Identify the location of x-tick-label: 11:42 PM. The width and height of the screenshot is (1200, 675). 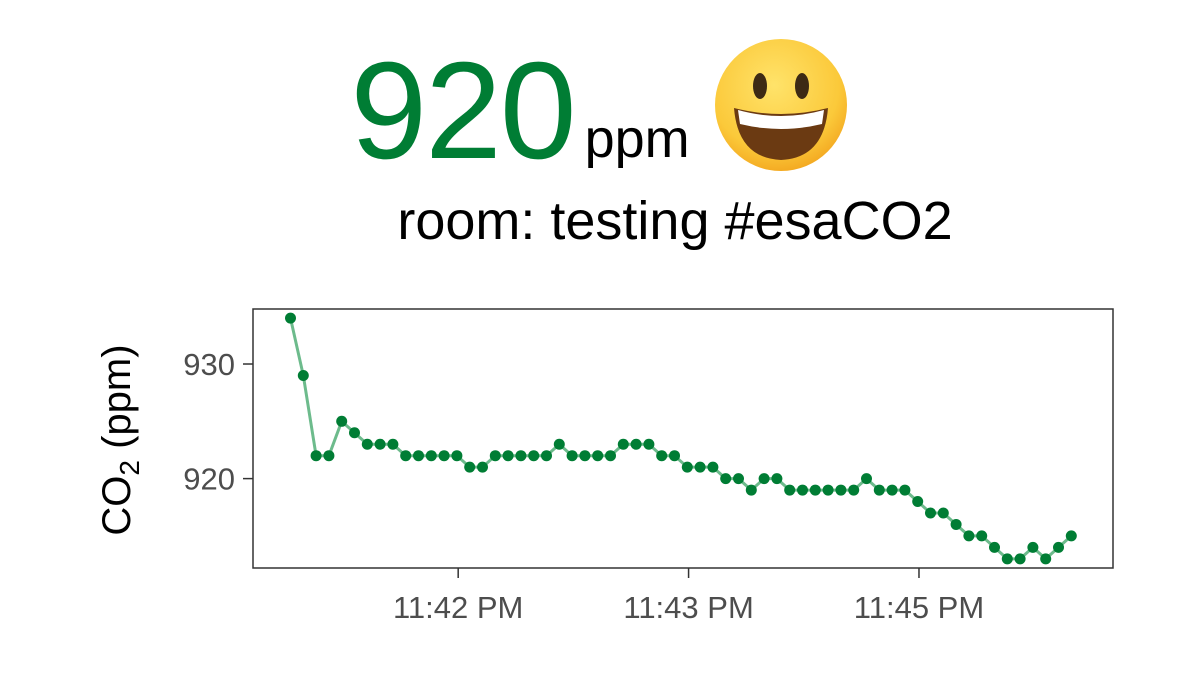
(458, 607).